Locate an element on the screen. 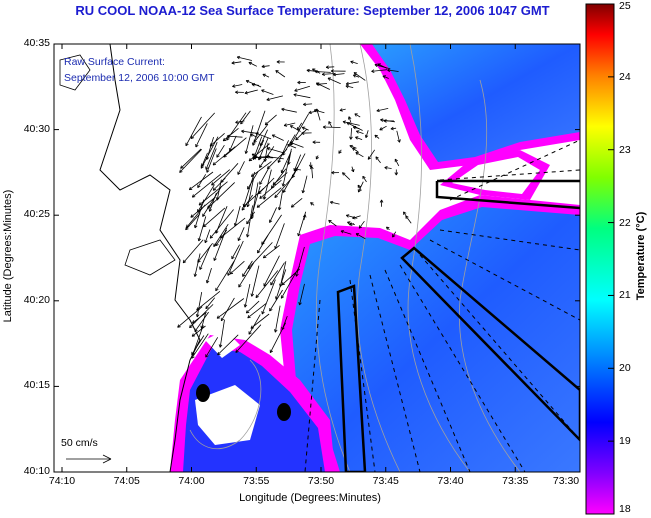 This screenshot has height=518, width=651. y-tick-label: 40:30 is located at coordinates (36, 128).